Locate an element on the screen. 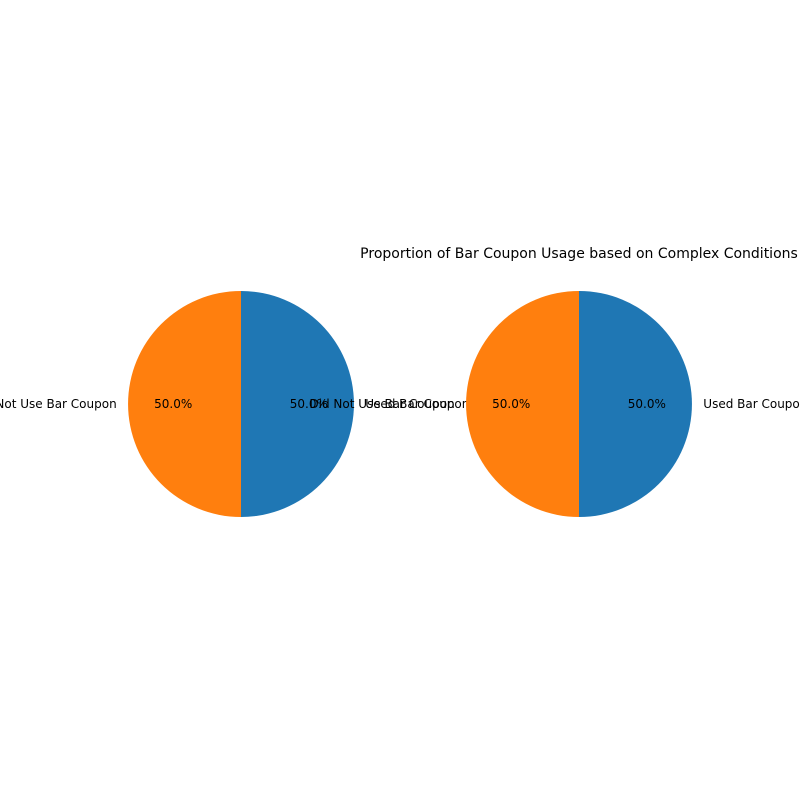 The image size is (800, 800). pie-2-percent-used-bar-coupon: 50.0% is located at coordinates (647, 404).